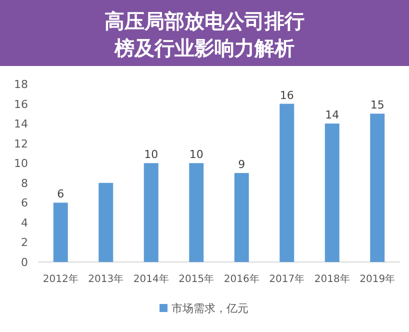 This screenshot has height=332, width=409. What do you see at coordinates (196, 279) in the screenshot?
I see `x-tick-label: 2015年` at bounding box center [196, 279].